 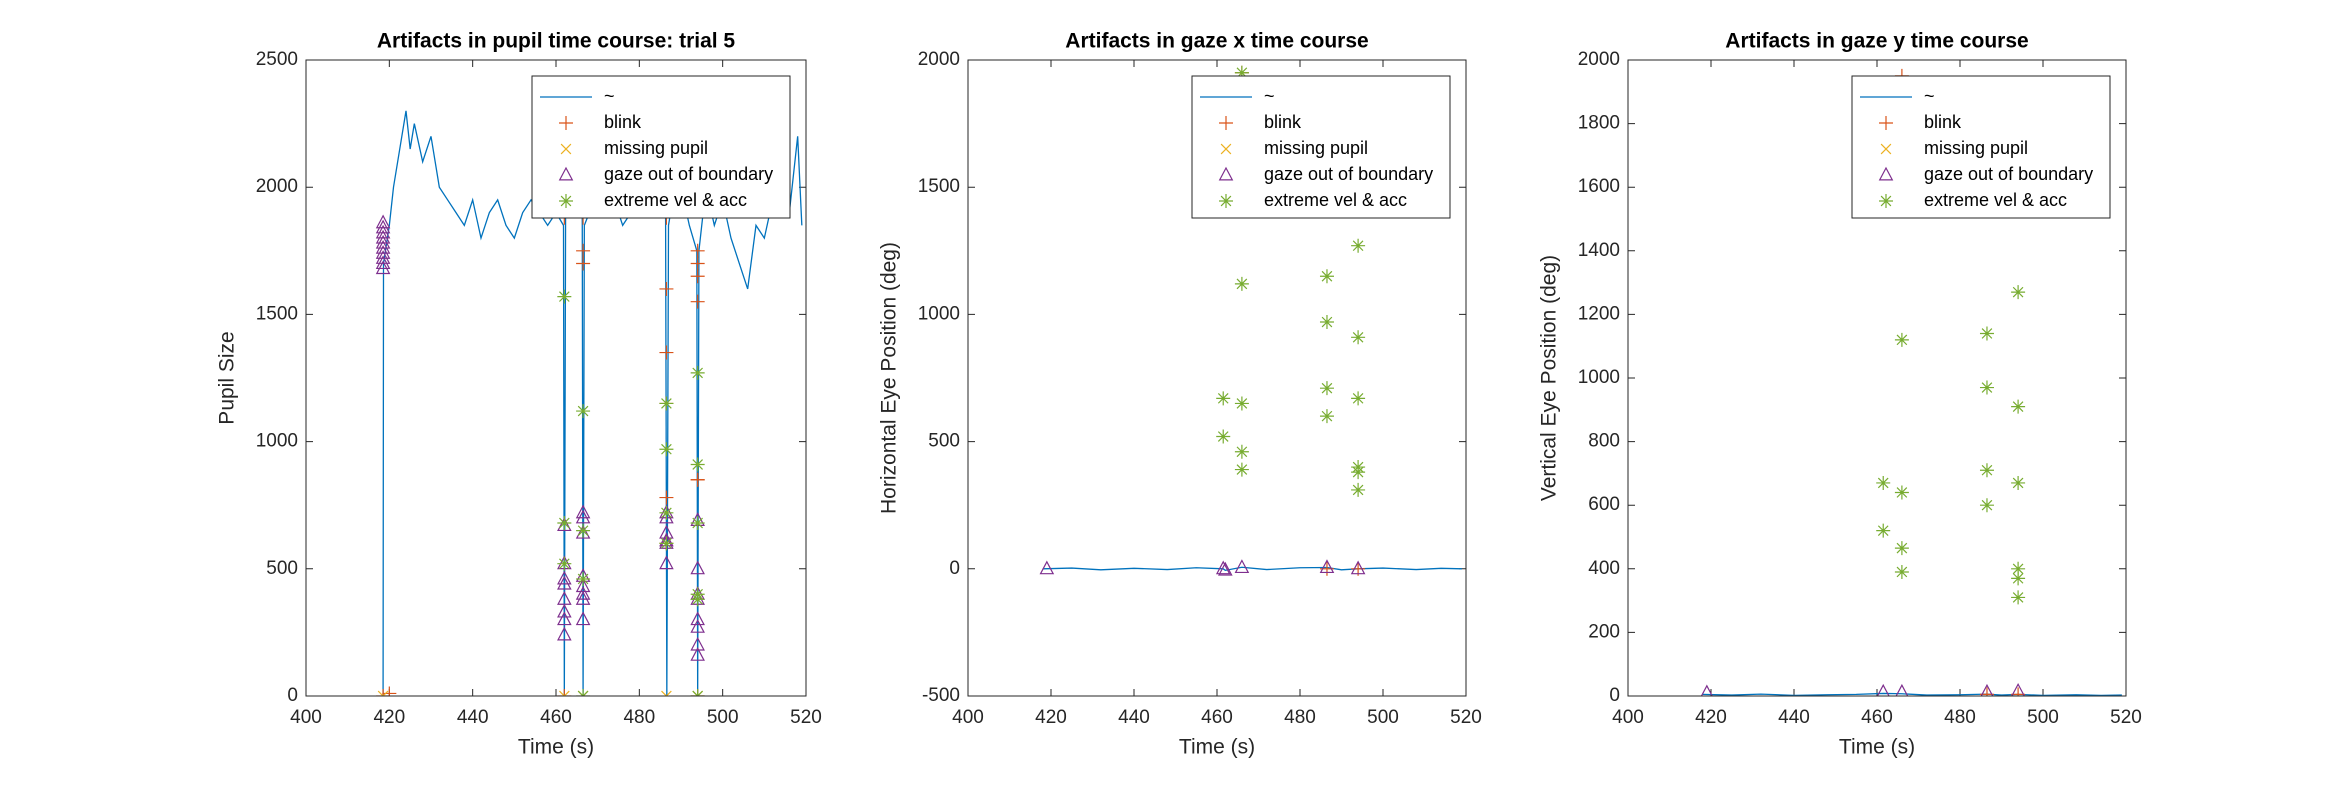 I want to click on y-axis-label: Vertical Eye Position (deg), so click(x=1549, y=378).